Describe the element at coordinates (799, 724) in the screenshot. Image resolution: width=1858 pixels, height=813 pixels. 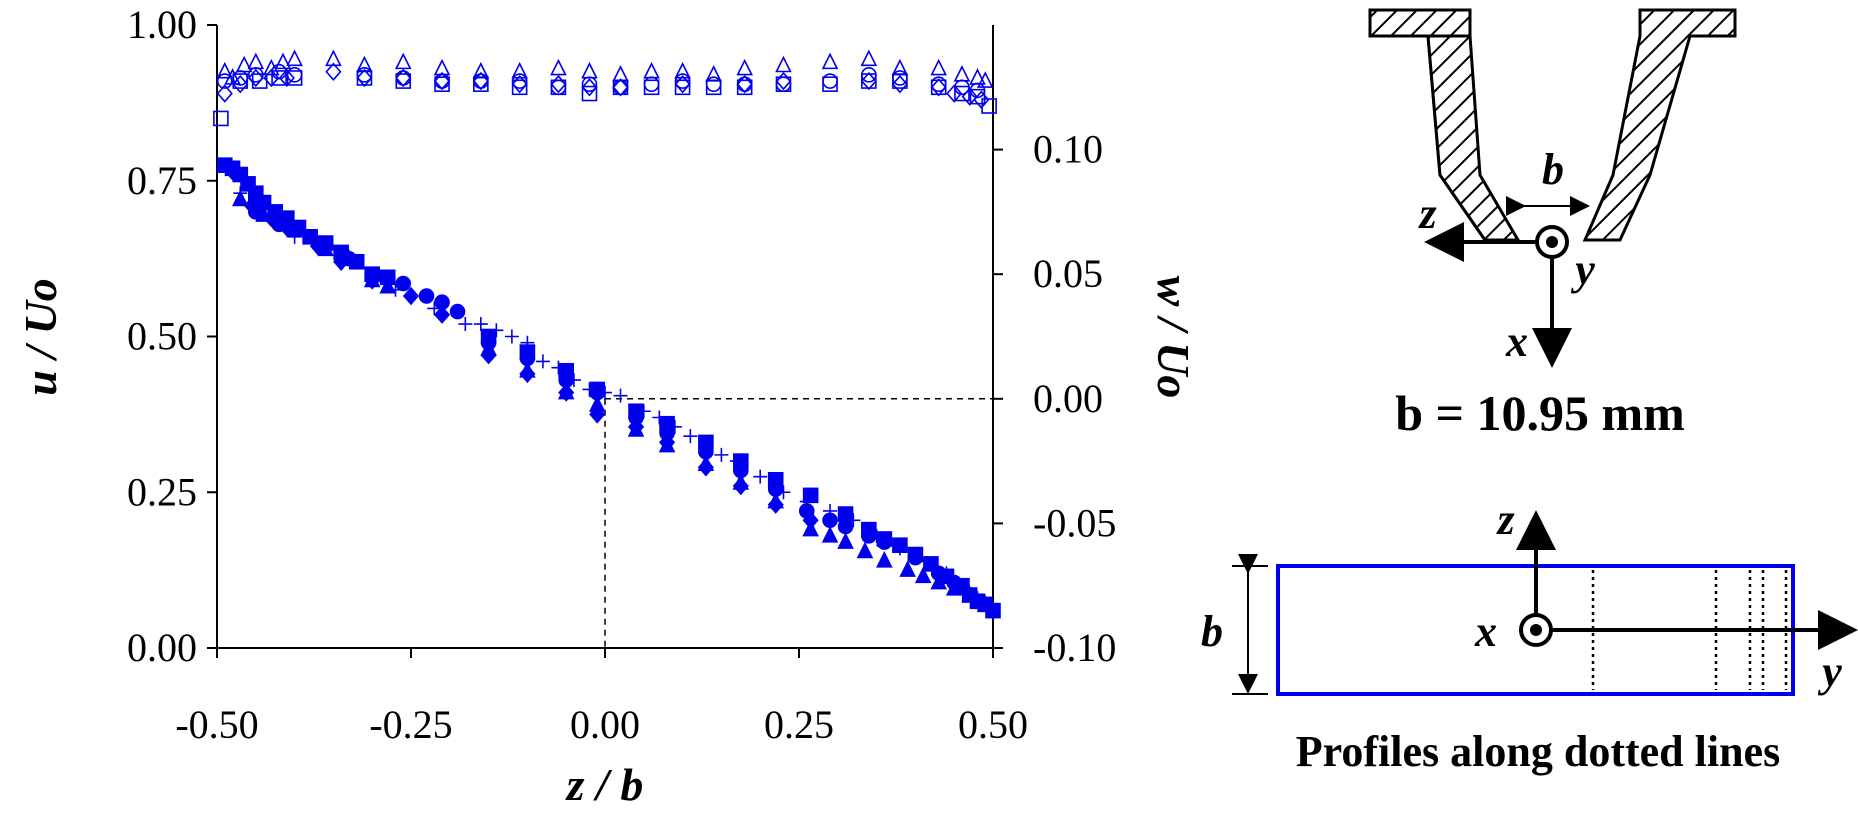
I see `x-tick-label: 0.25` at that location.